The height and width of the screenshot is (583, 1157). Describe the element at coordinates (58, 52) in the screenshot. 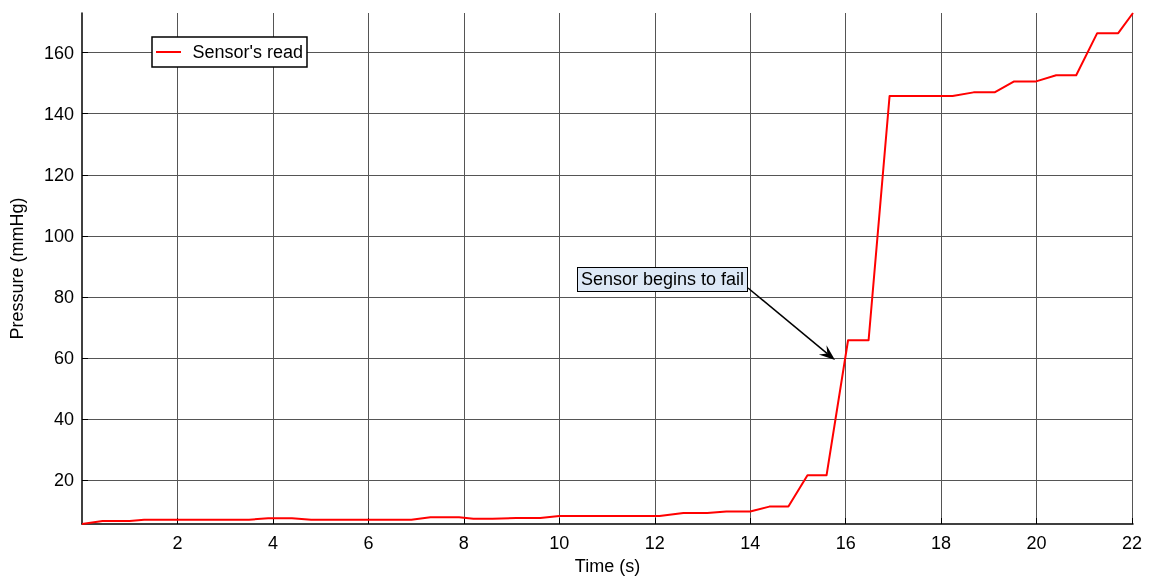

I see `y-tick-label: 160` at that location.